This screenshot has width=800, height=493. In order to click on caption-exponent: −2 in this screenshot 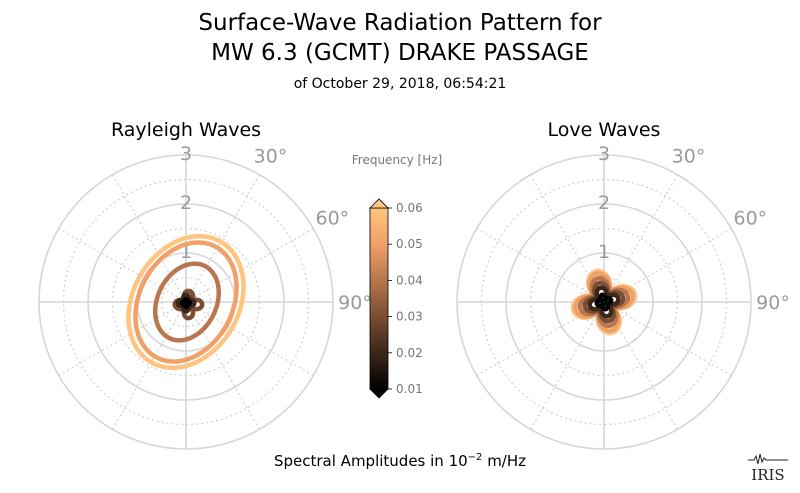, I will do `click(475, 457)`.